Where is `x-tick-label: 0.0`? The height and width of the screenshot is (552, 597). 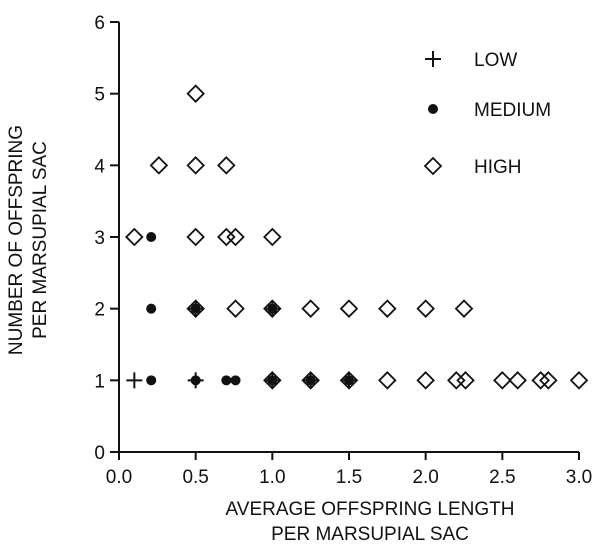 x-tick-label: 0.0 is located at coordinates (119, 477).